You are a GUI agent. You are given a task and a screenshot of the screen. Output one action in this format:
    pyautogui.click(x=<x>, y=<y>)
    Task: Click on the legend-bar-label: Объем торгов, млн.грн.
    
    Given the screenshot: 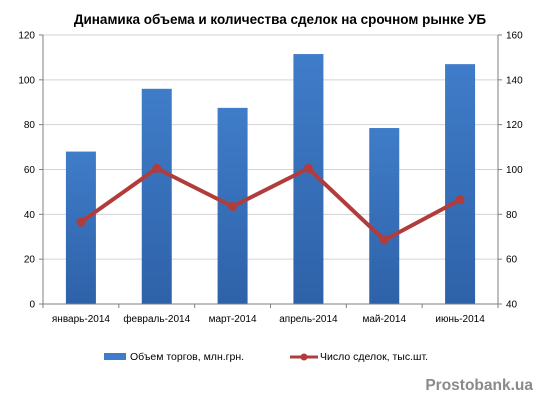 What is the action you would take?
    pyautogui.click(x=187, y=357)
    